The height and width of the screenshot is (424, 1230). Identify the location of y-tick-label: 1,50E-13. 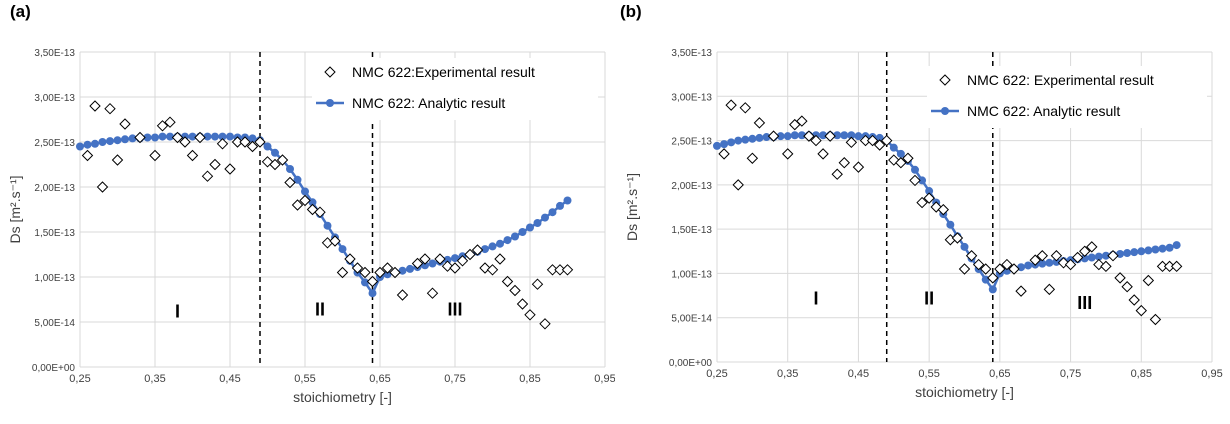
(54, 233).